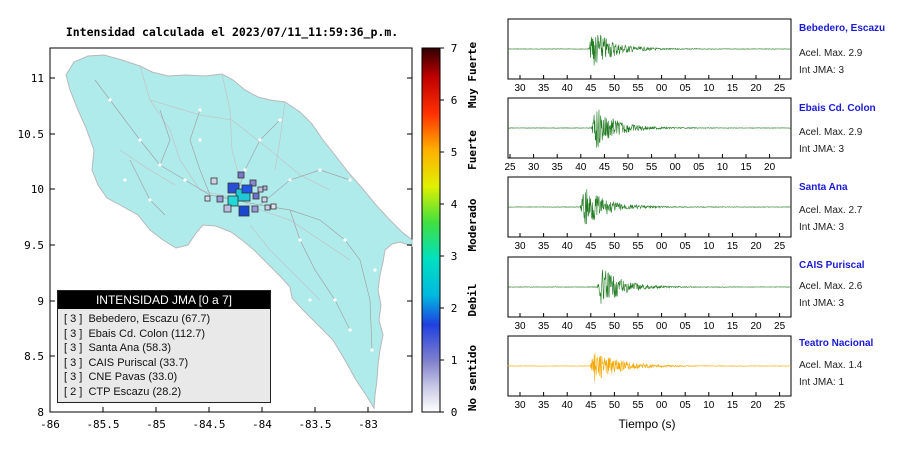  What do you see at coordinates (472, 378) in the screenshot?
I see `colorbar-category-label: No sentido` at bounding box center [472, 378].